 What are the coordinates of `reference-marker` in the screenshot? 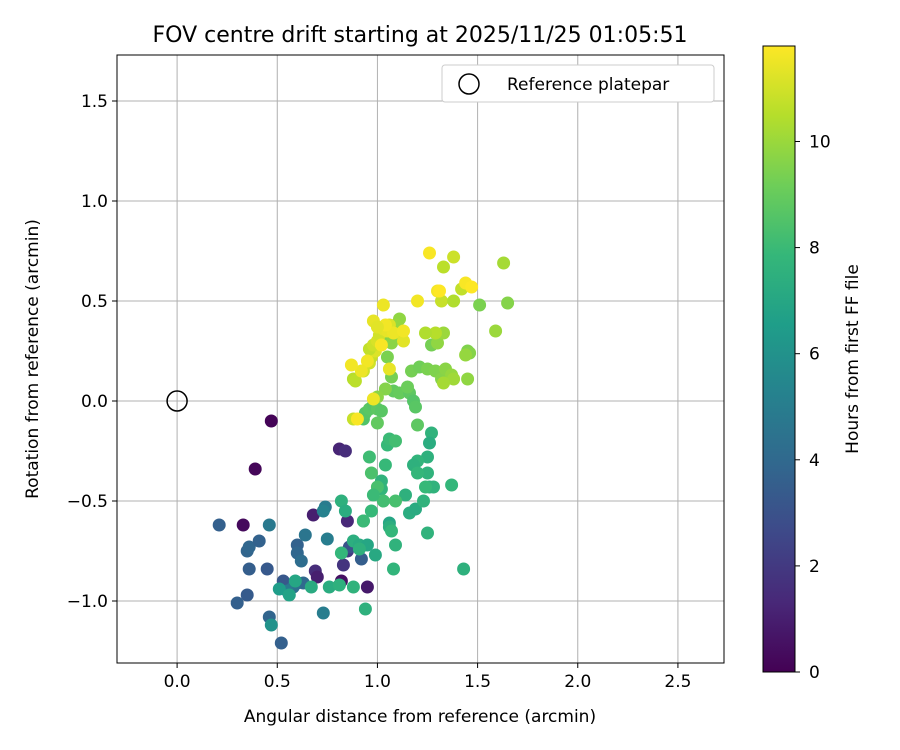 It's located at (177, 401).